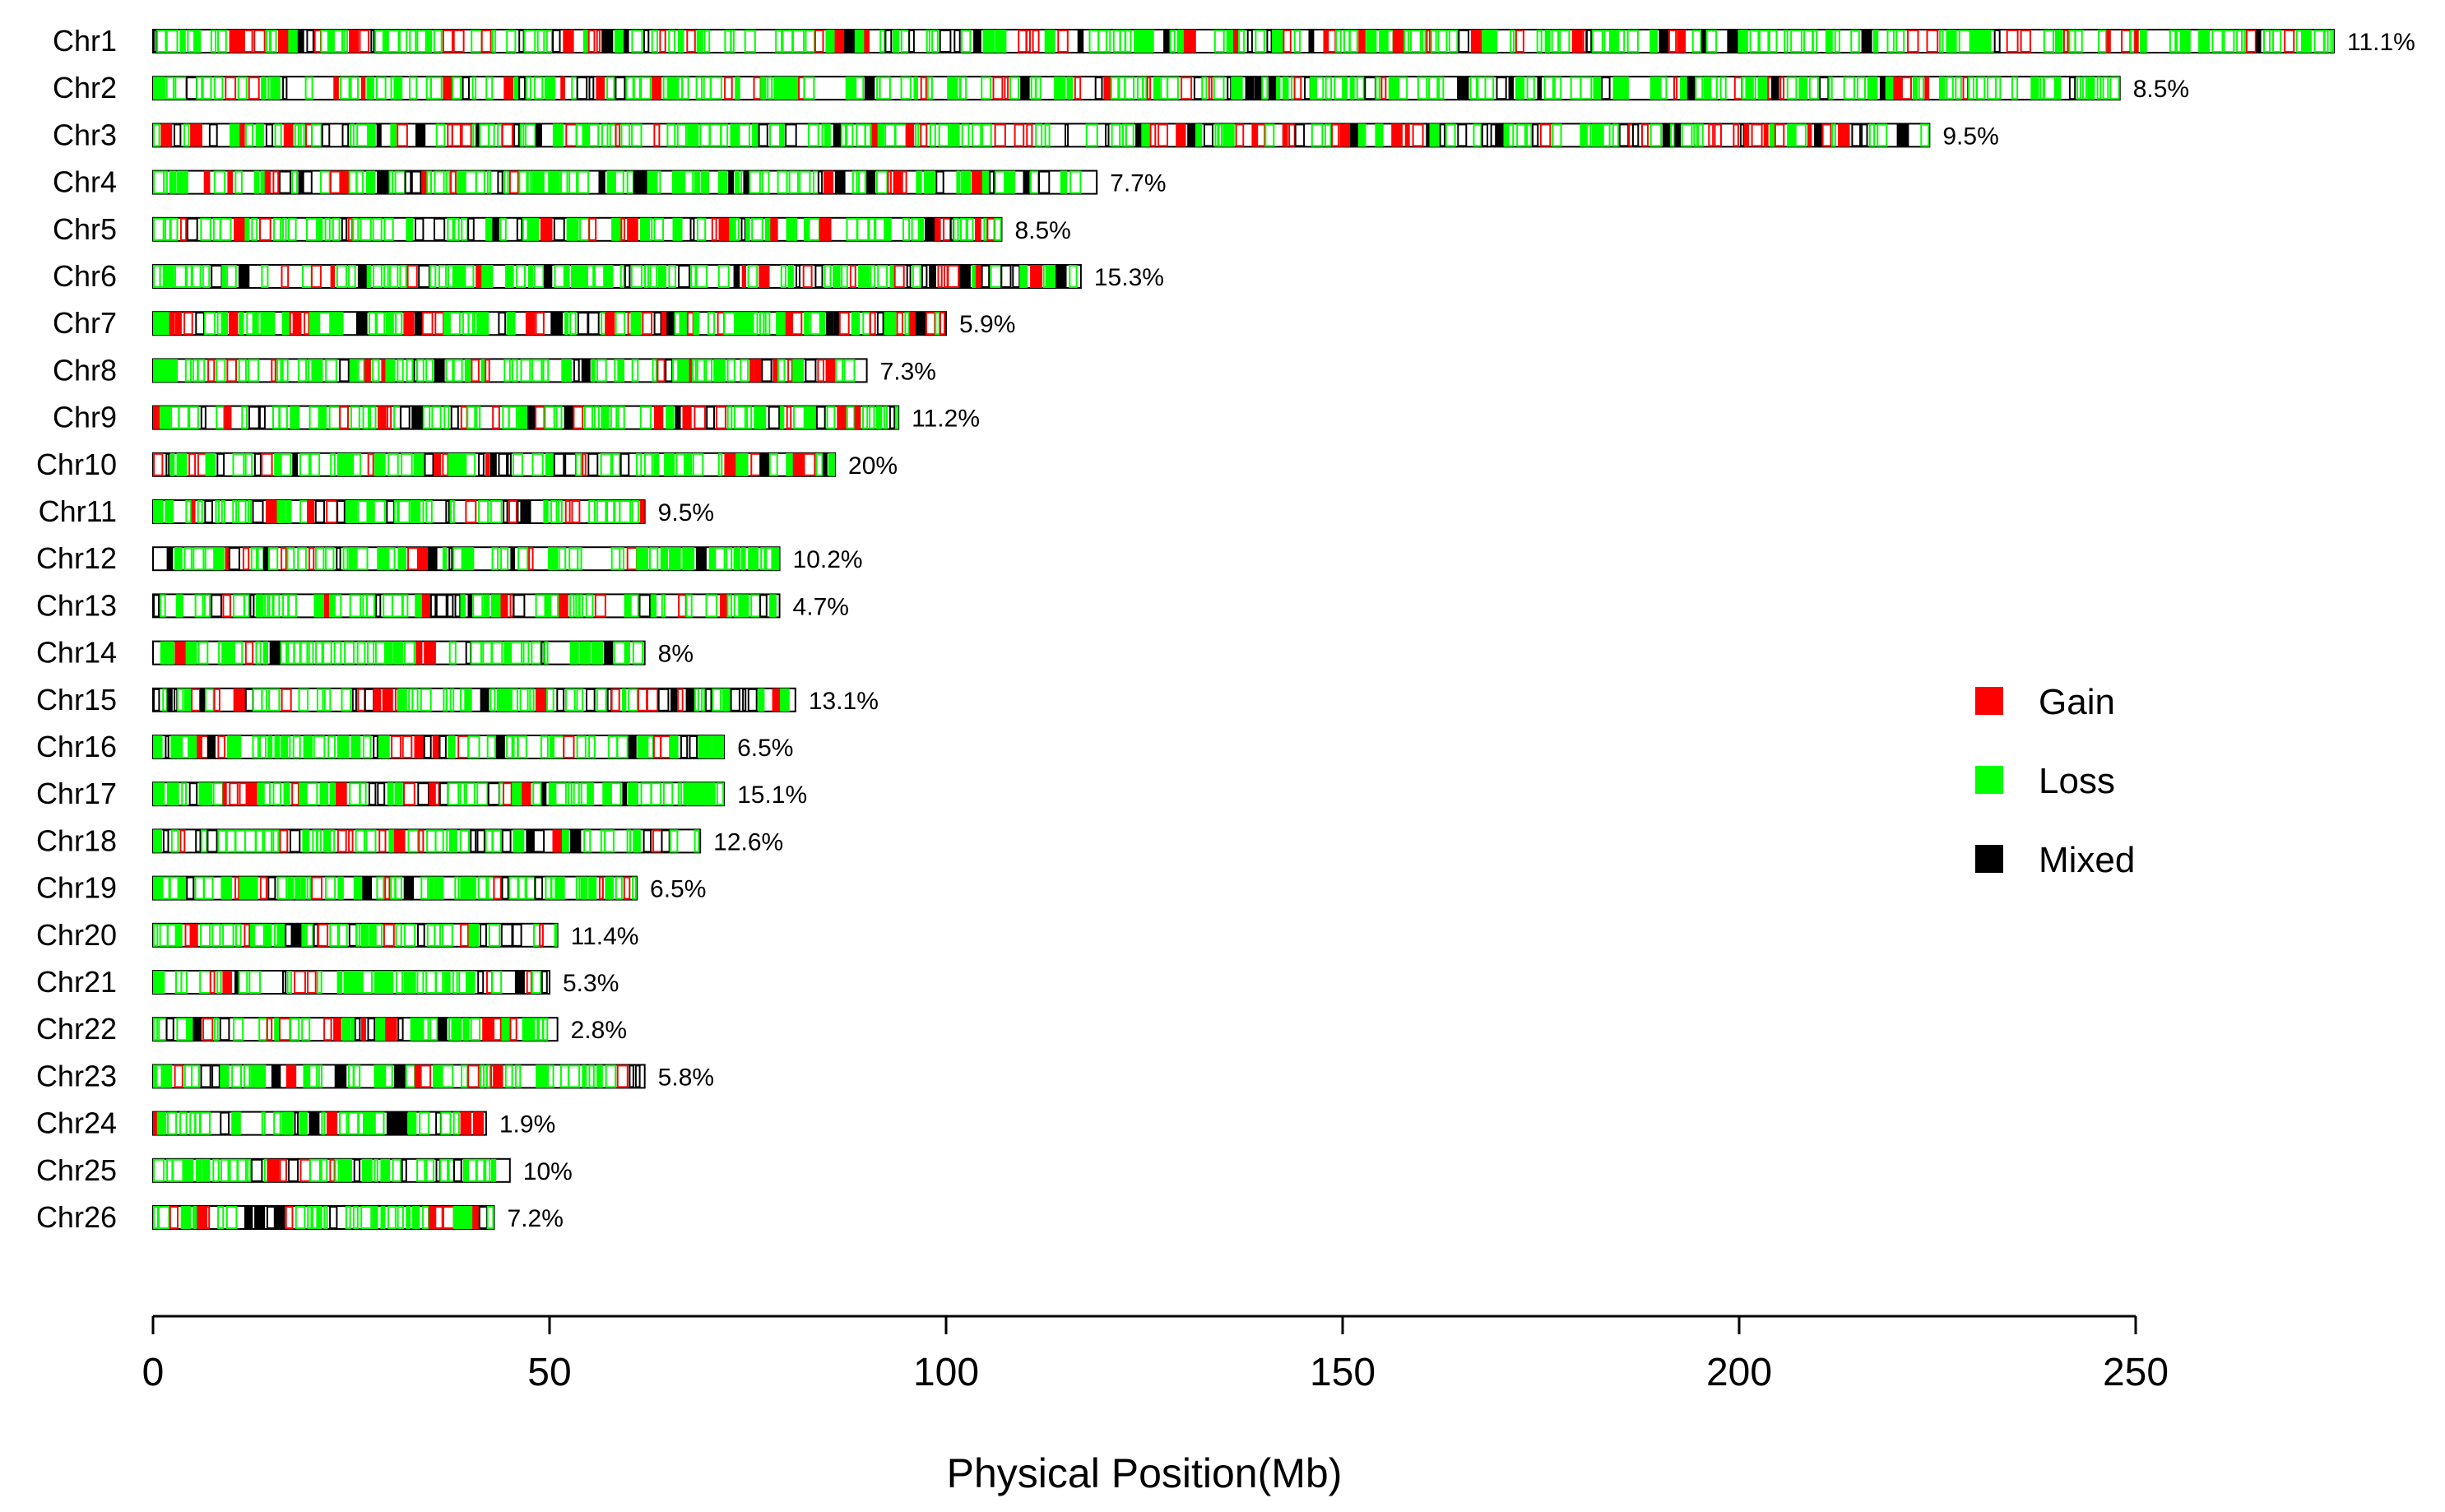  What do you see at coordinates (1989, 859) in the screenshot?
I see `legend-swatch` at bounding box center [1989, 859].